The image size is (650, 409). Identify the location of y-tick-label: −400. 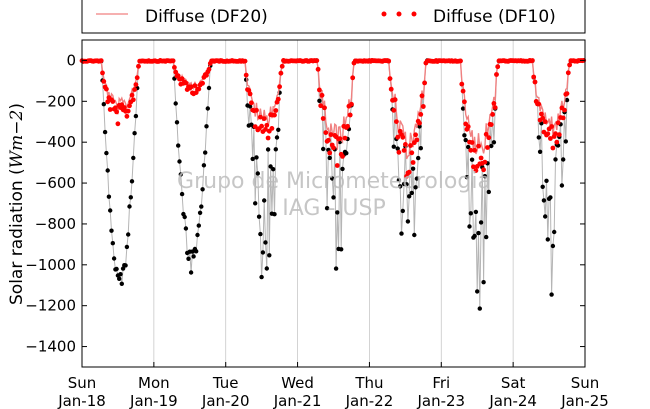
(55, 142).